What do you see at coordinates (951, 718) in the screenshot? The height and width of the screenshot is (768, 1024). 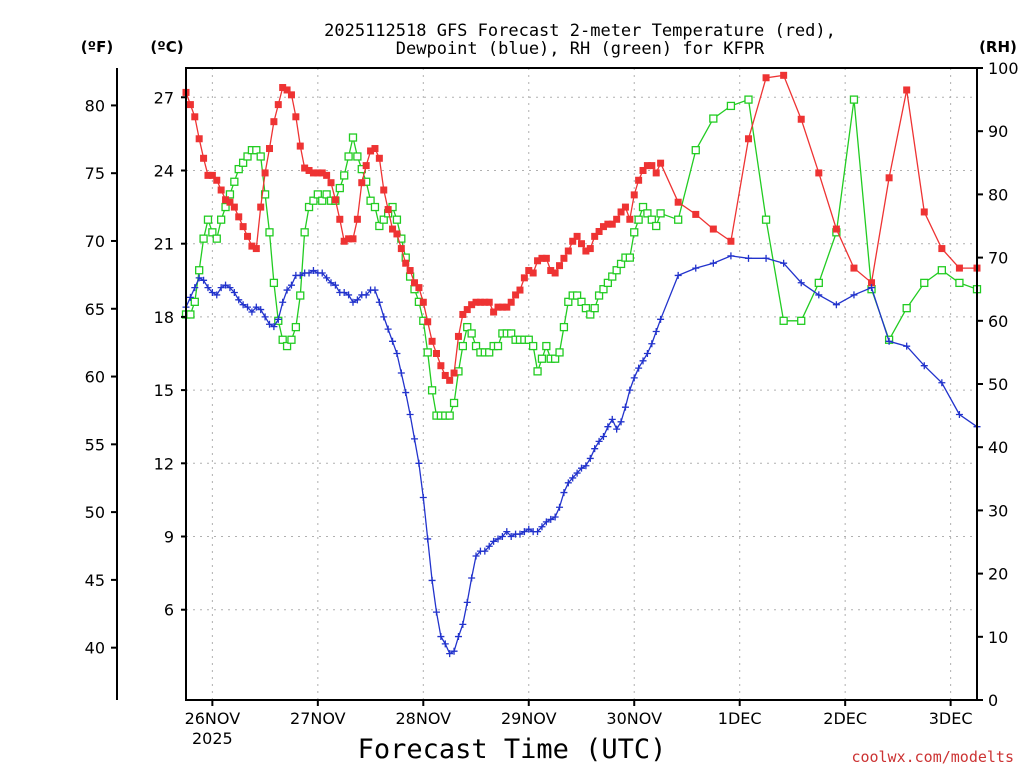 I see `x-tick-label: 3DEC` at bounding box center [951, 718].